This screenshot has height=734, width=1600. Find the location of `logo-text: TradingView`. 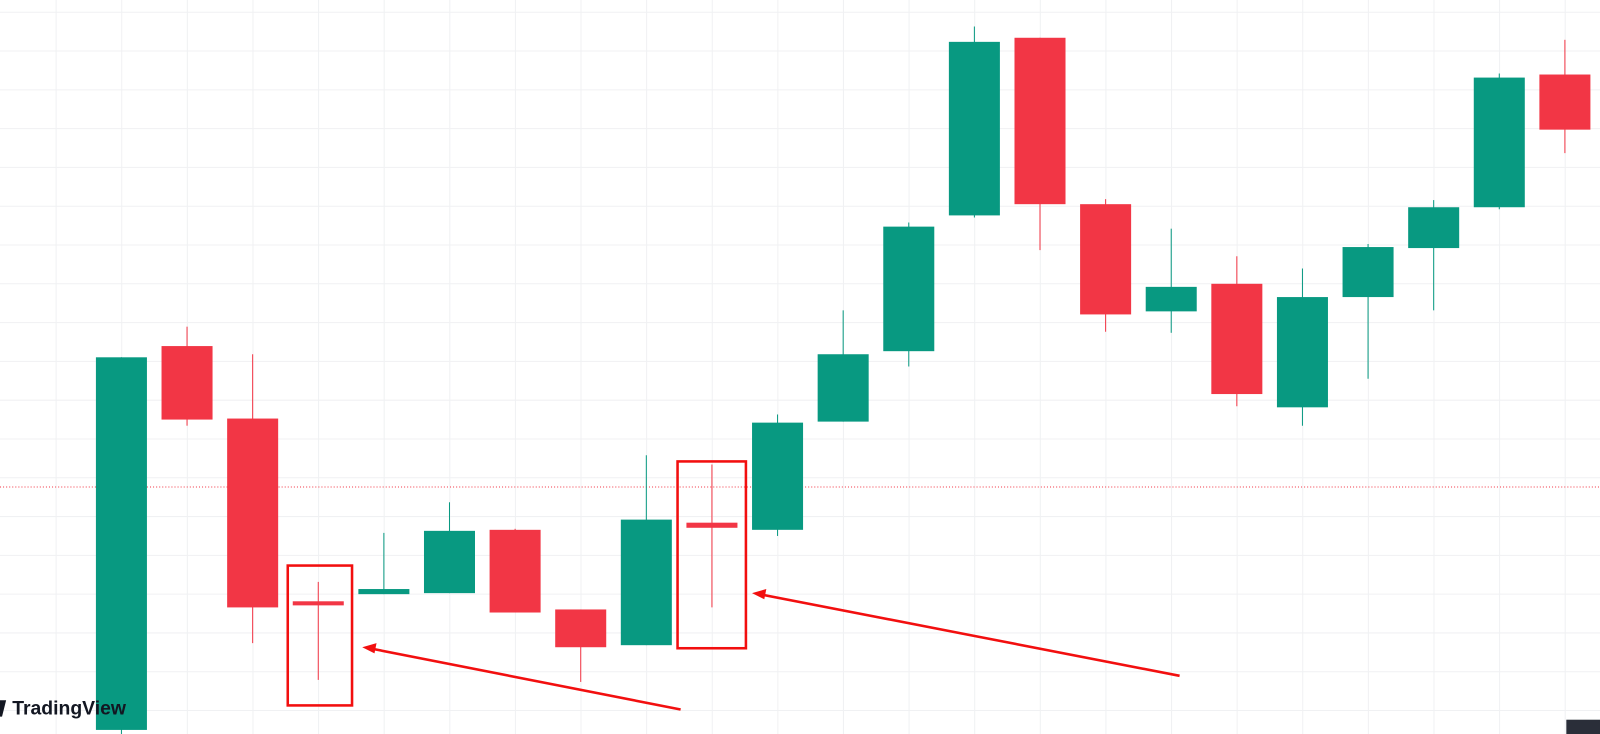

logo-text: TradingView is located at coordinates (69, 709).